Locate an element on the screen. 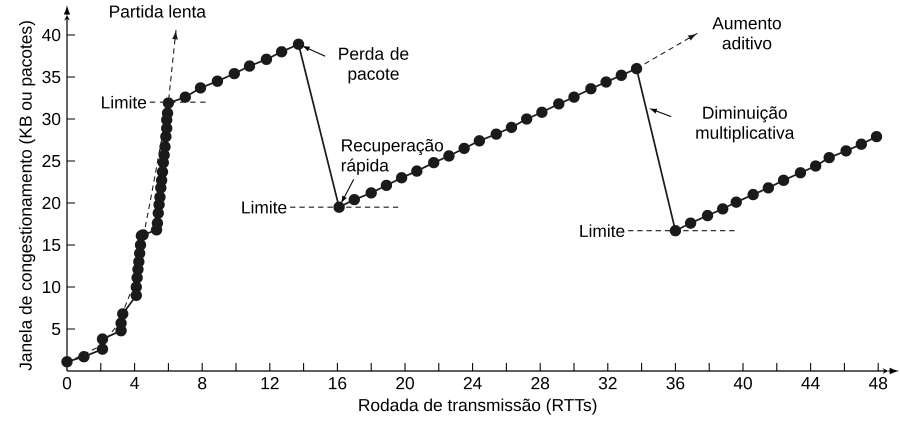  x-tick-label: 0 is located at coordinates (67, 383).